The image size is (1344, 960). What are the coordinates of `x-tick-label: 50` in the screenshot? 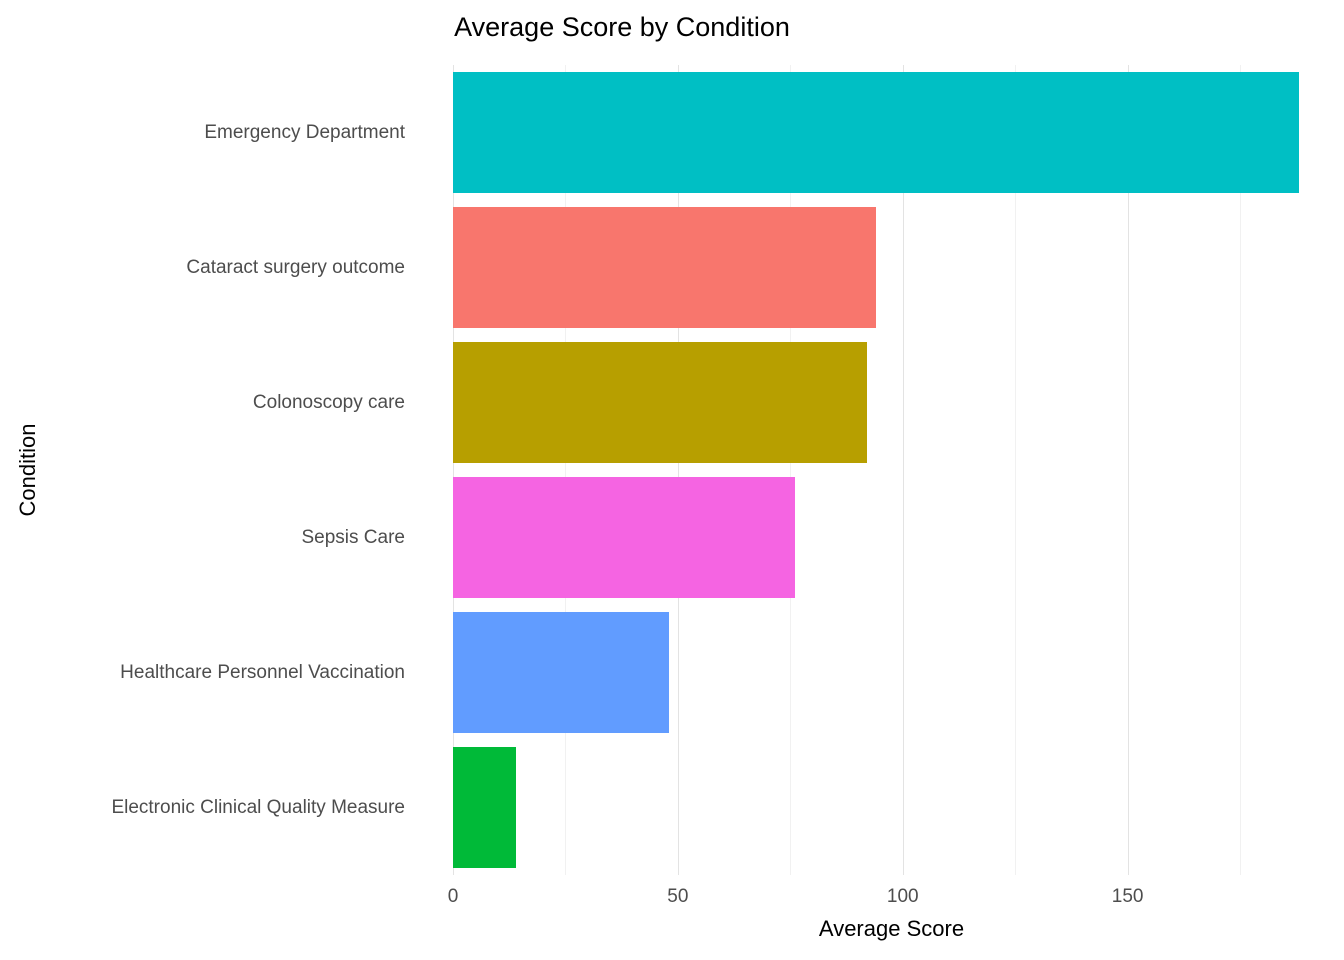 It's located at (678, 896).